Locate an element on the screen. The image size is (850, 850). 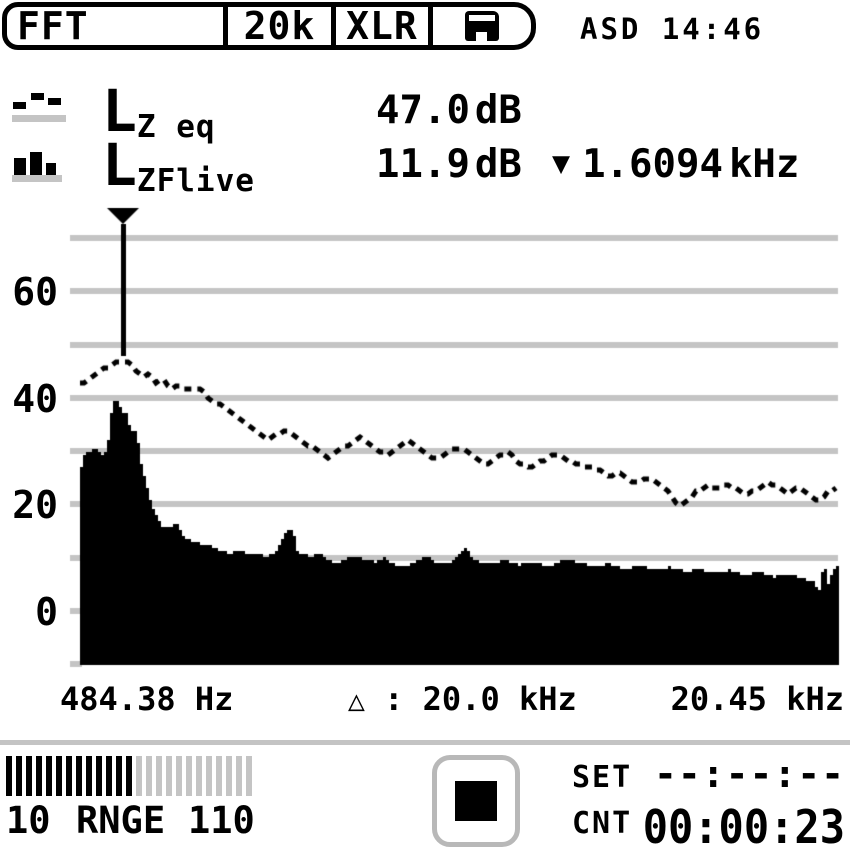
range-min-label: 10 is located at coordinates (28, 820).